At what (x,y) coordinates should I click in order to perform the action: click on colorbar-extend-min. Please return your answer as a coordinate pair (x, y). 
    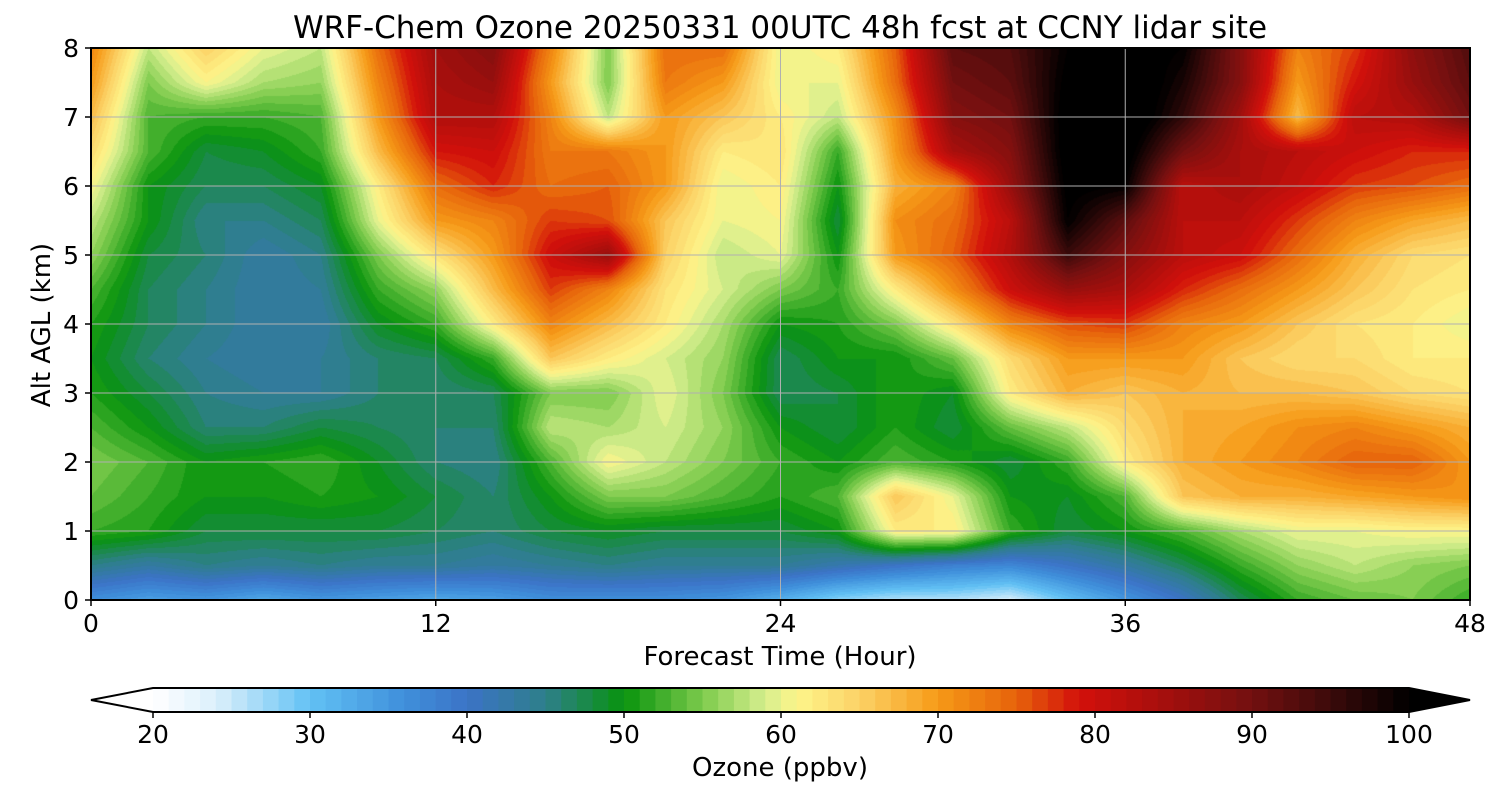
    Looking at the image, I should click on (122, 700).